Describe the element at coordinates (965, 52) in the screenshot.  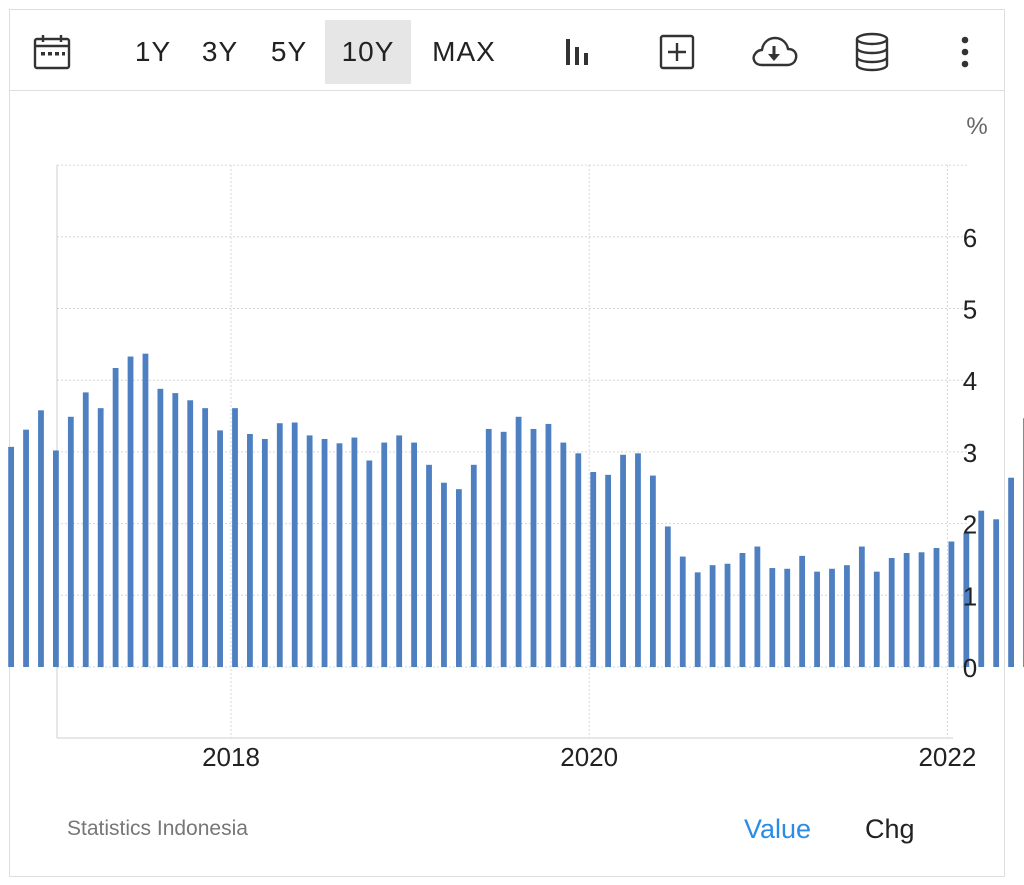
I see `more-options-button` at that location.